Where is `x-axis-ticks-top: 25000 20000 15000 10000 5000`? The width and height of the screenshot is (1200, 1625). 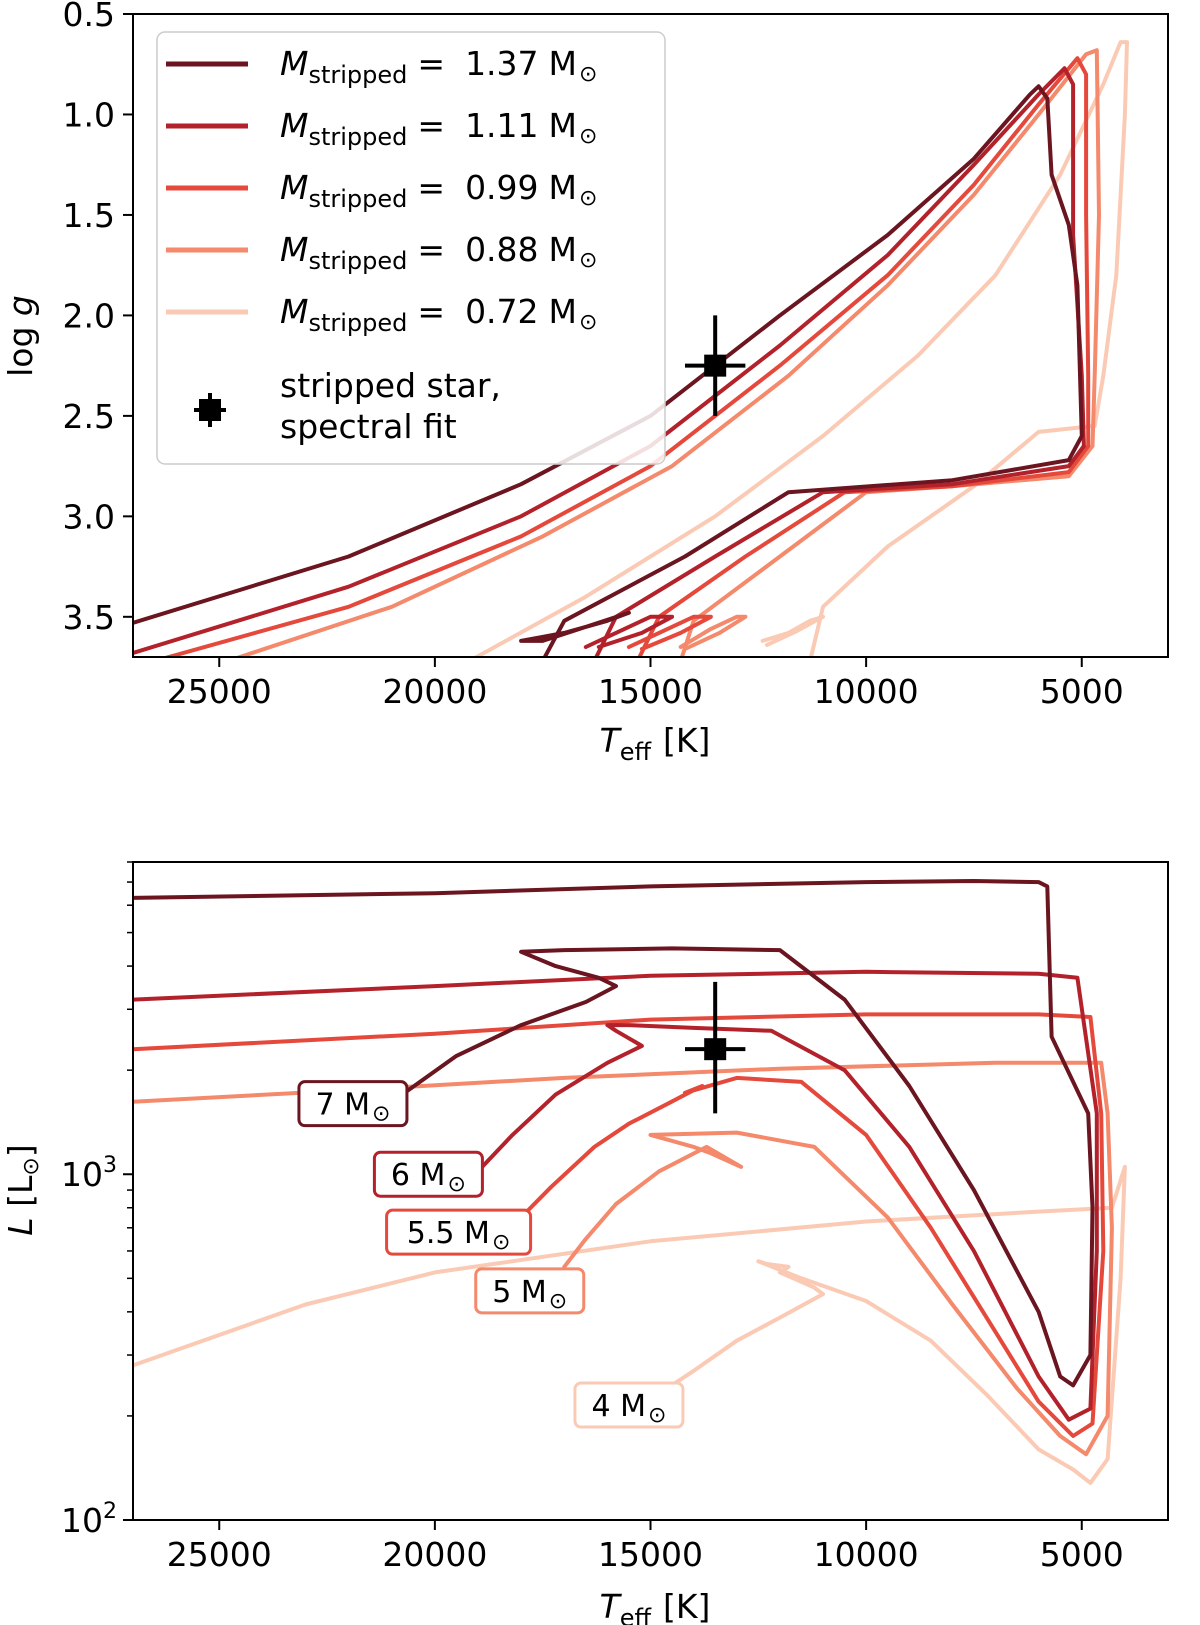
x-axis-ticks-top: 25000 20000 15000 10000 5000 is located at coordinates (645, 684).